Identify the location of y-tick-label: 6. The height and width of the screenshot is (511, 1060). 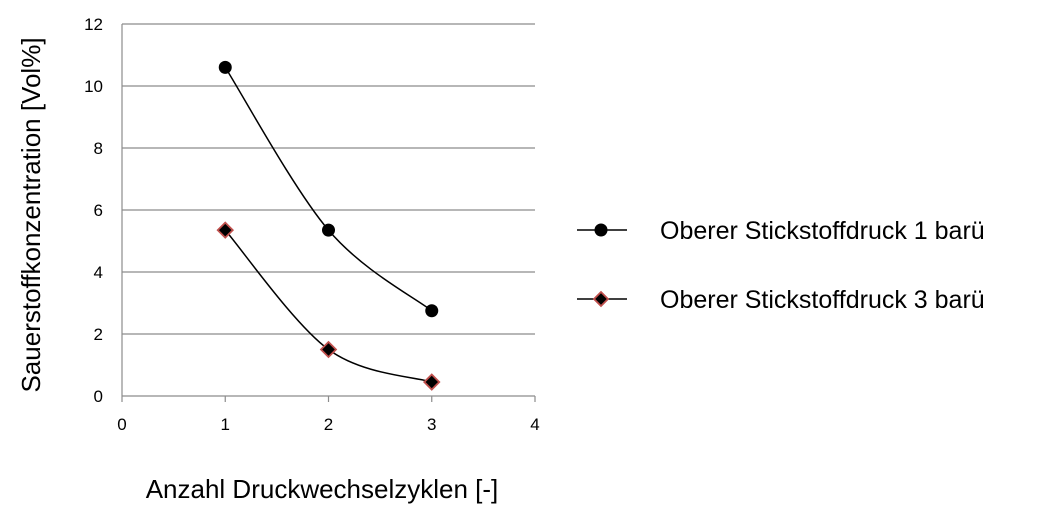
(98, 210).